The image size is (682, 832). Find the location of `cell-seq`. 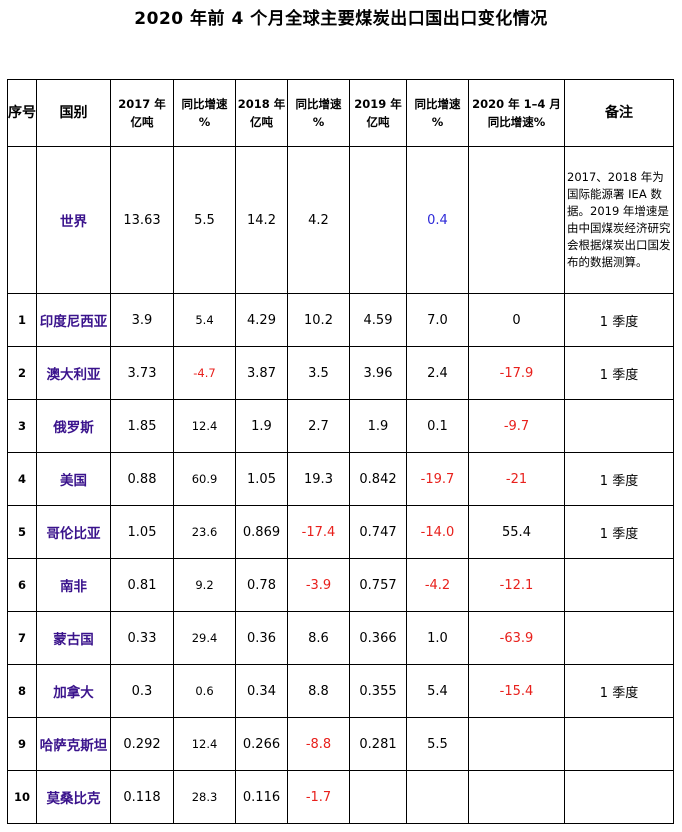

cell-seq is located at coordinates (22, 220).